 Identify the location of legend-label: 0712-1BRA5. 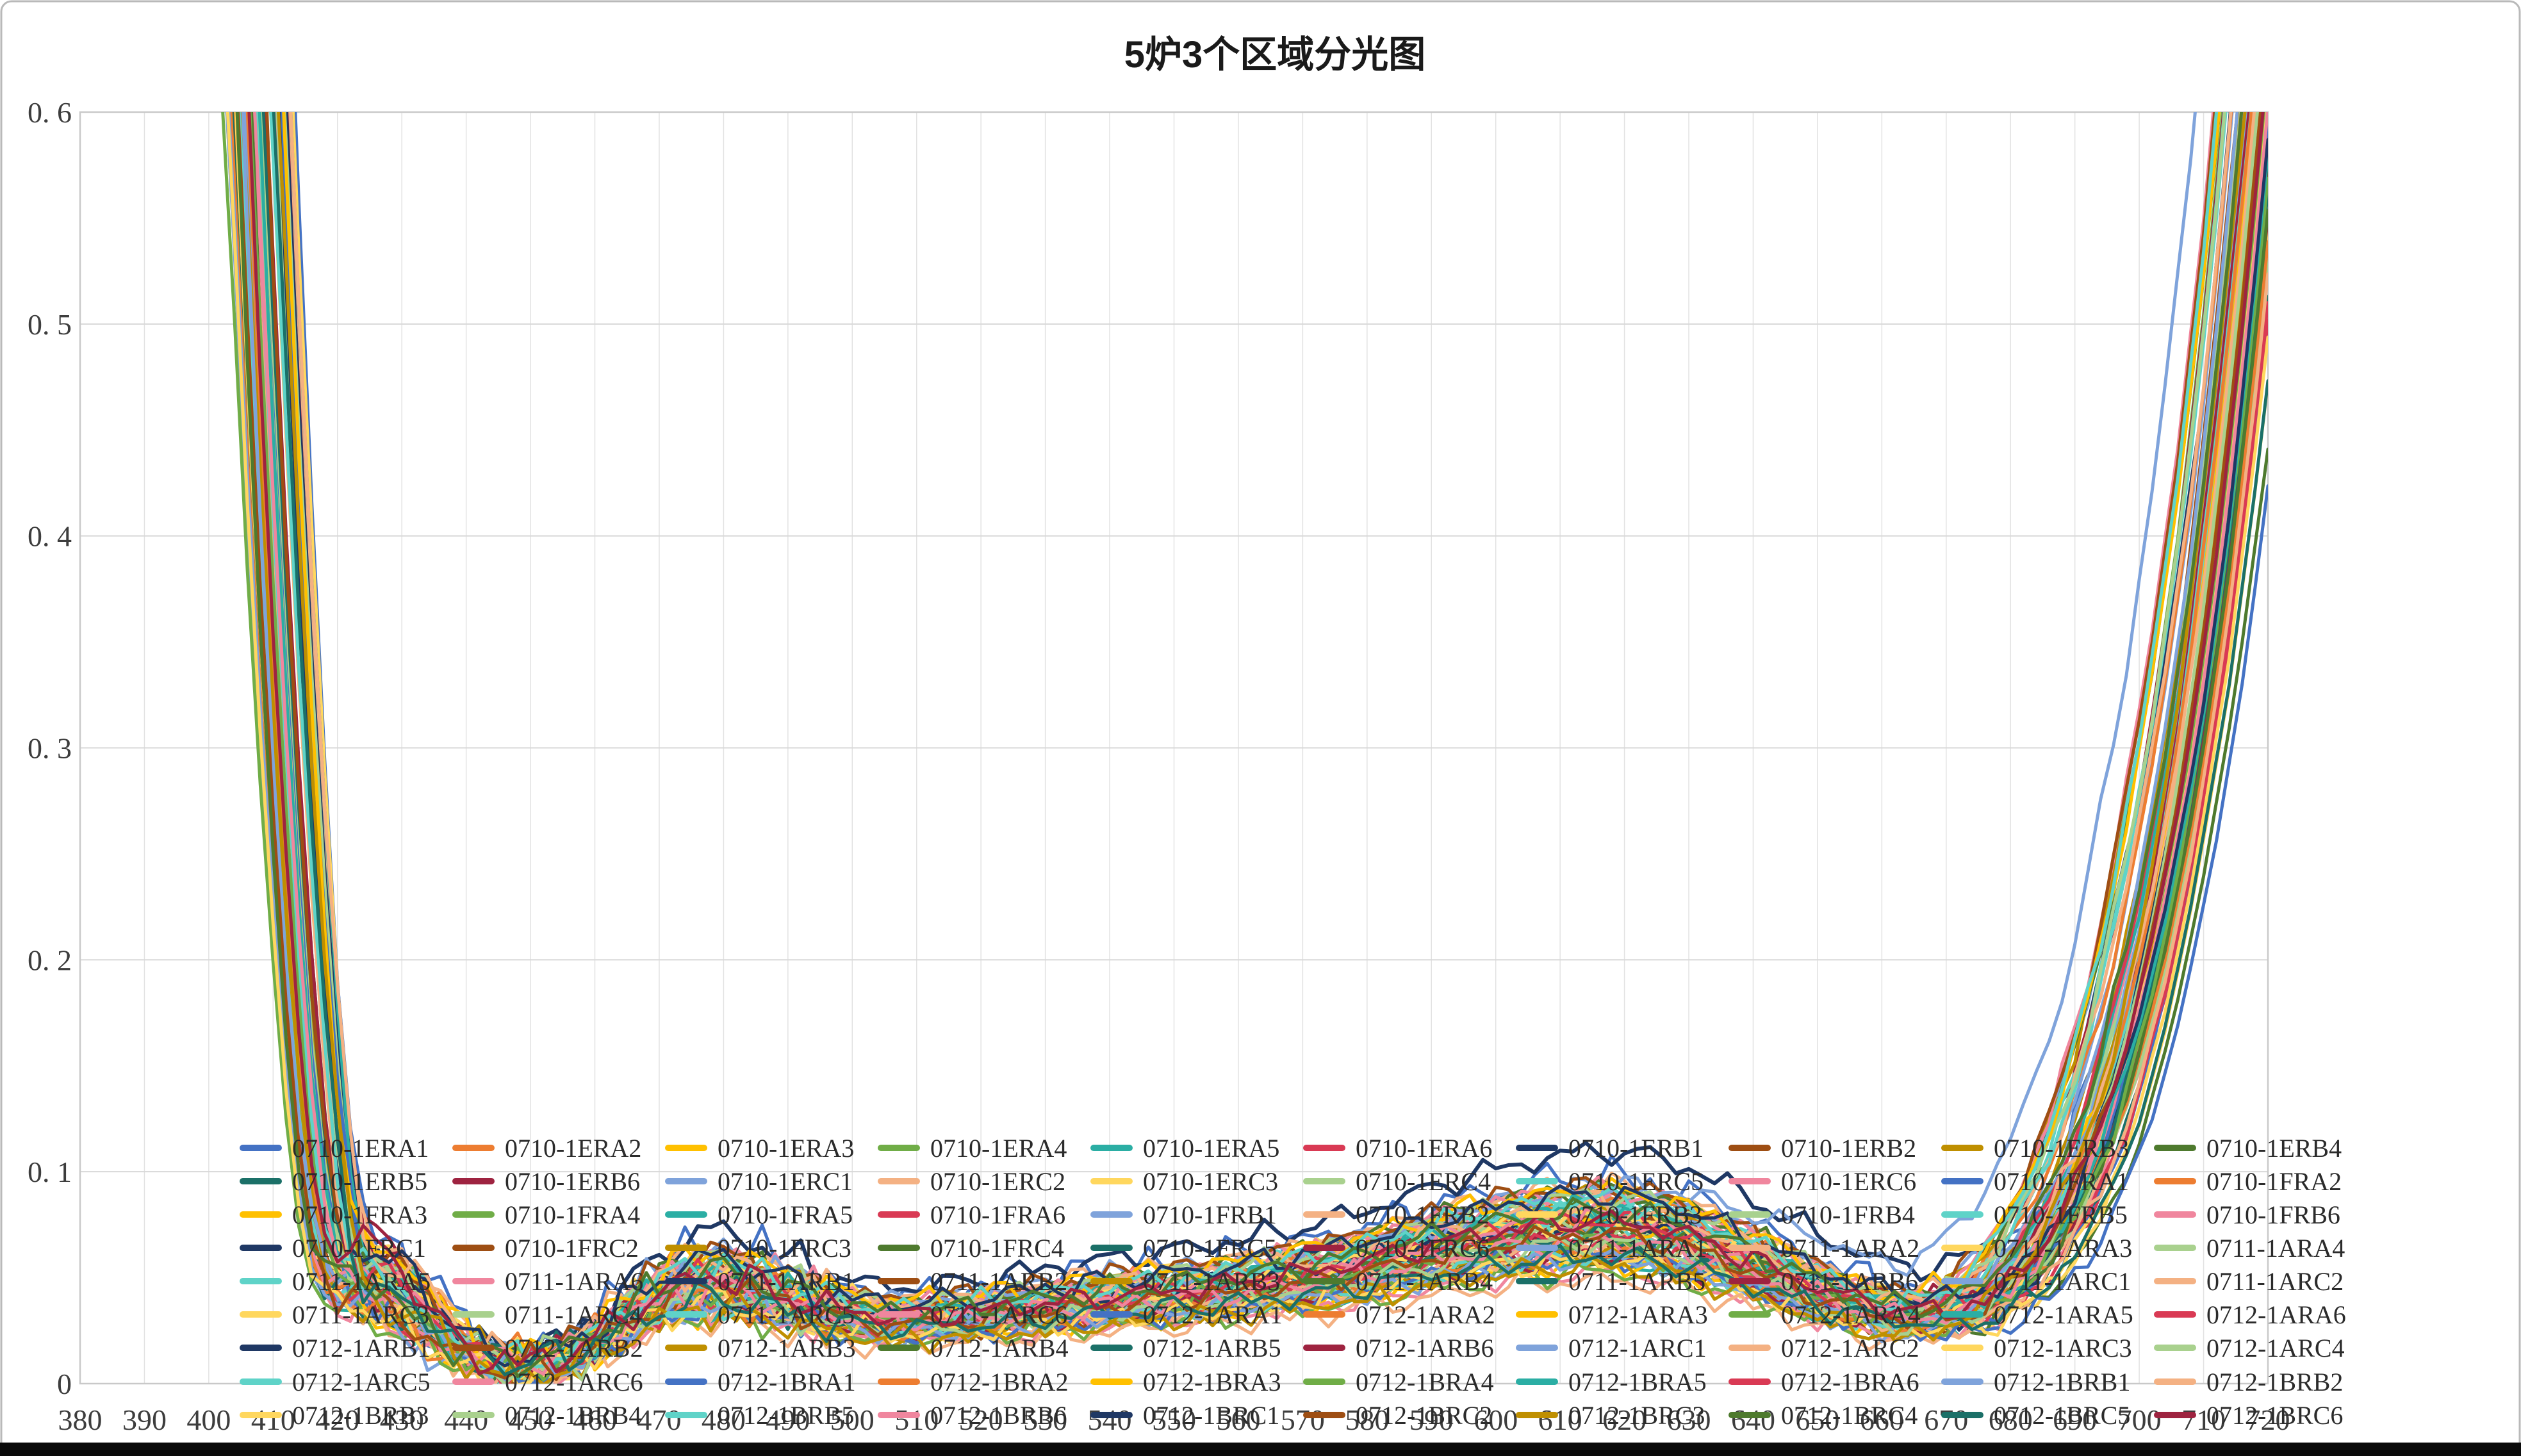
(1637, 1382).